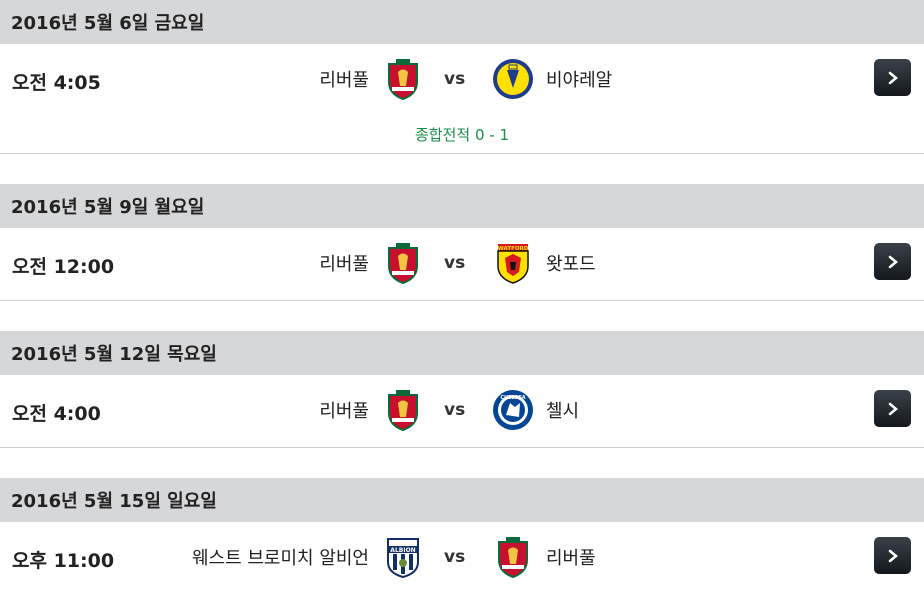 The image size is (924, 593). I want to click on date-header: 2016년 5월 9일 월요일, so click(462, 206).